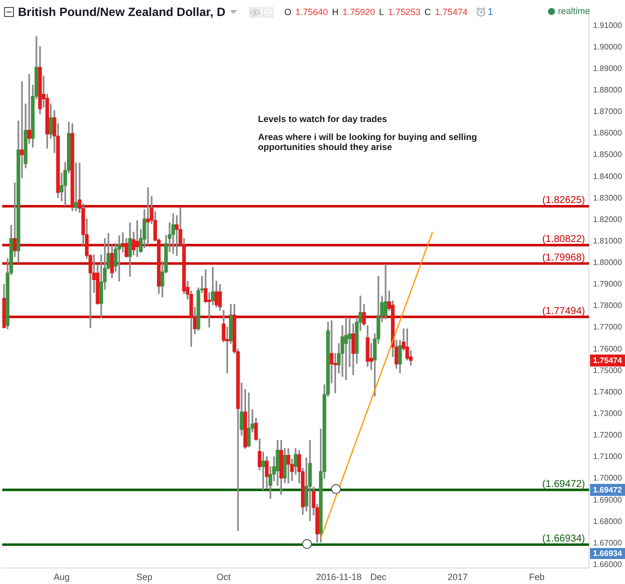 This screenshot has height=584, width=625. I want to click on y-tick-label: 1.74000, so click(607, 391).